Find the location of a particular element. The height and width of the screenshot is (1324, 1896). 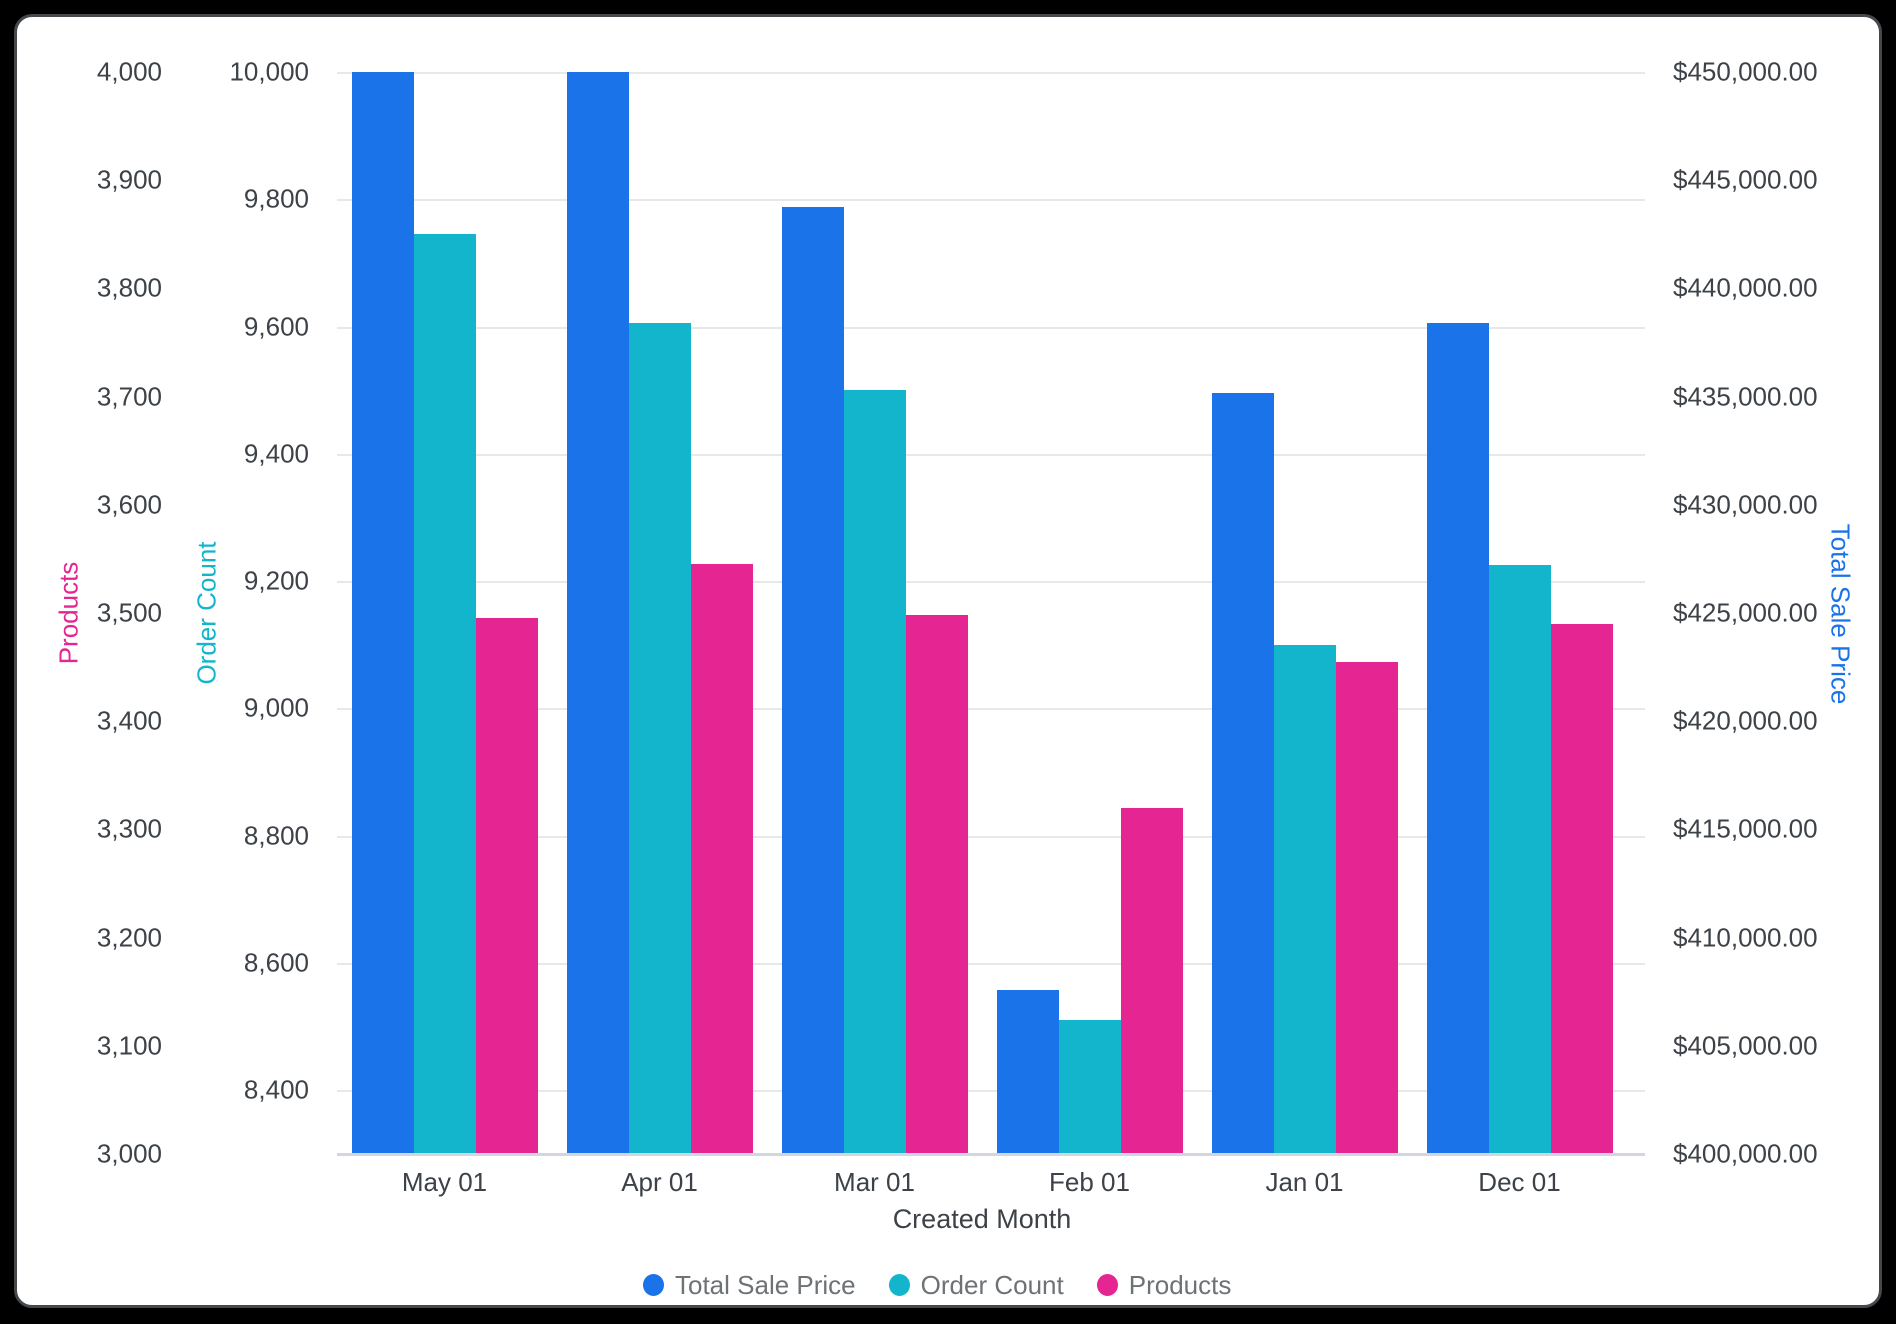

price-tick-label: $435,000.00 is located at coordinates (1745, 396).